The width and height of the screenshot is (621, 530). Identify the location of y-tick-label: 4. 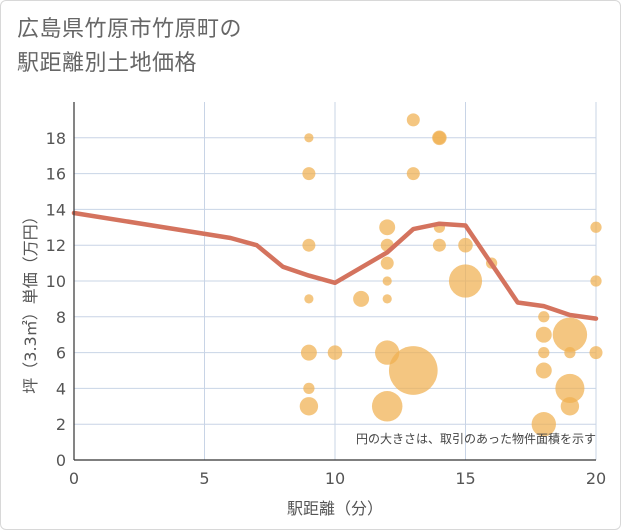
(61, 388).